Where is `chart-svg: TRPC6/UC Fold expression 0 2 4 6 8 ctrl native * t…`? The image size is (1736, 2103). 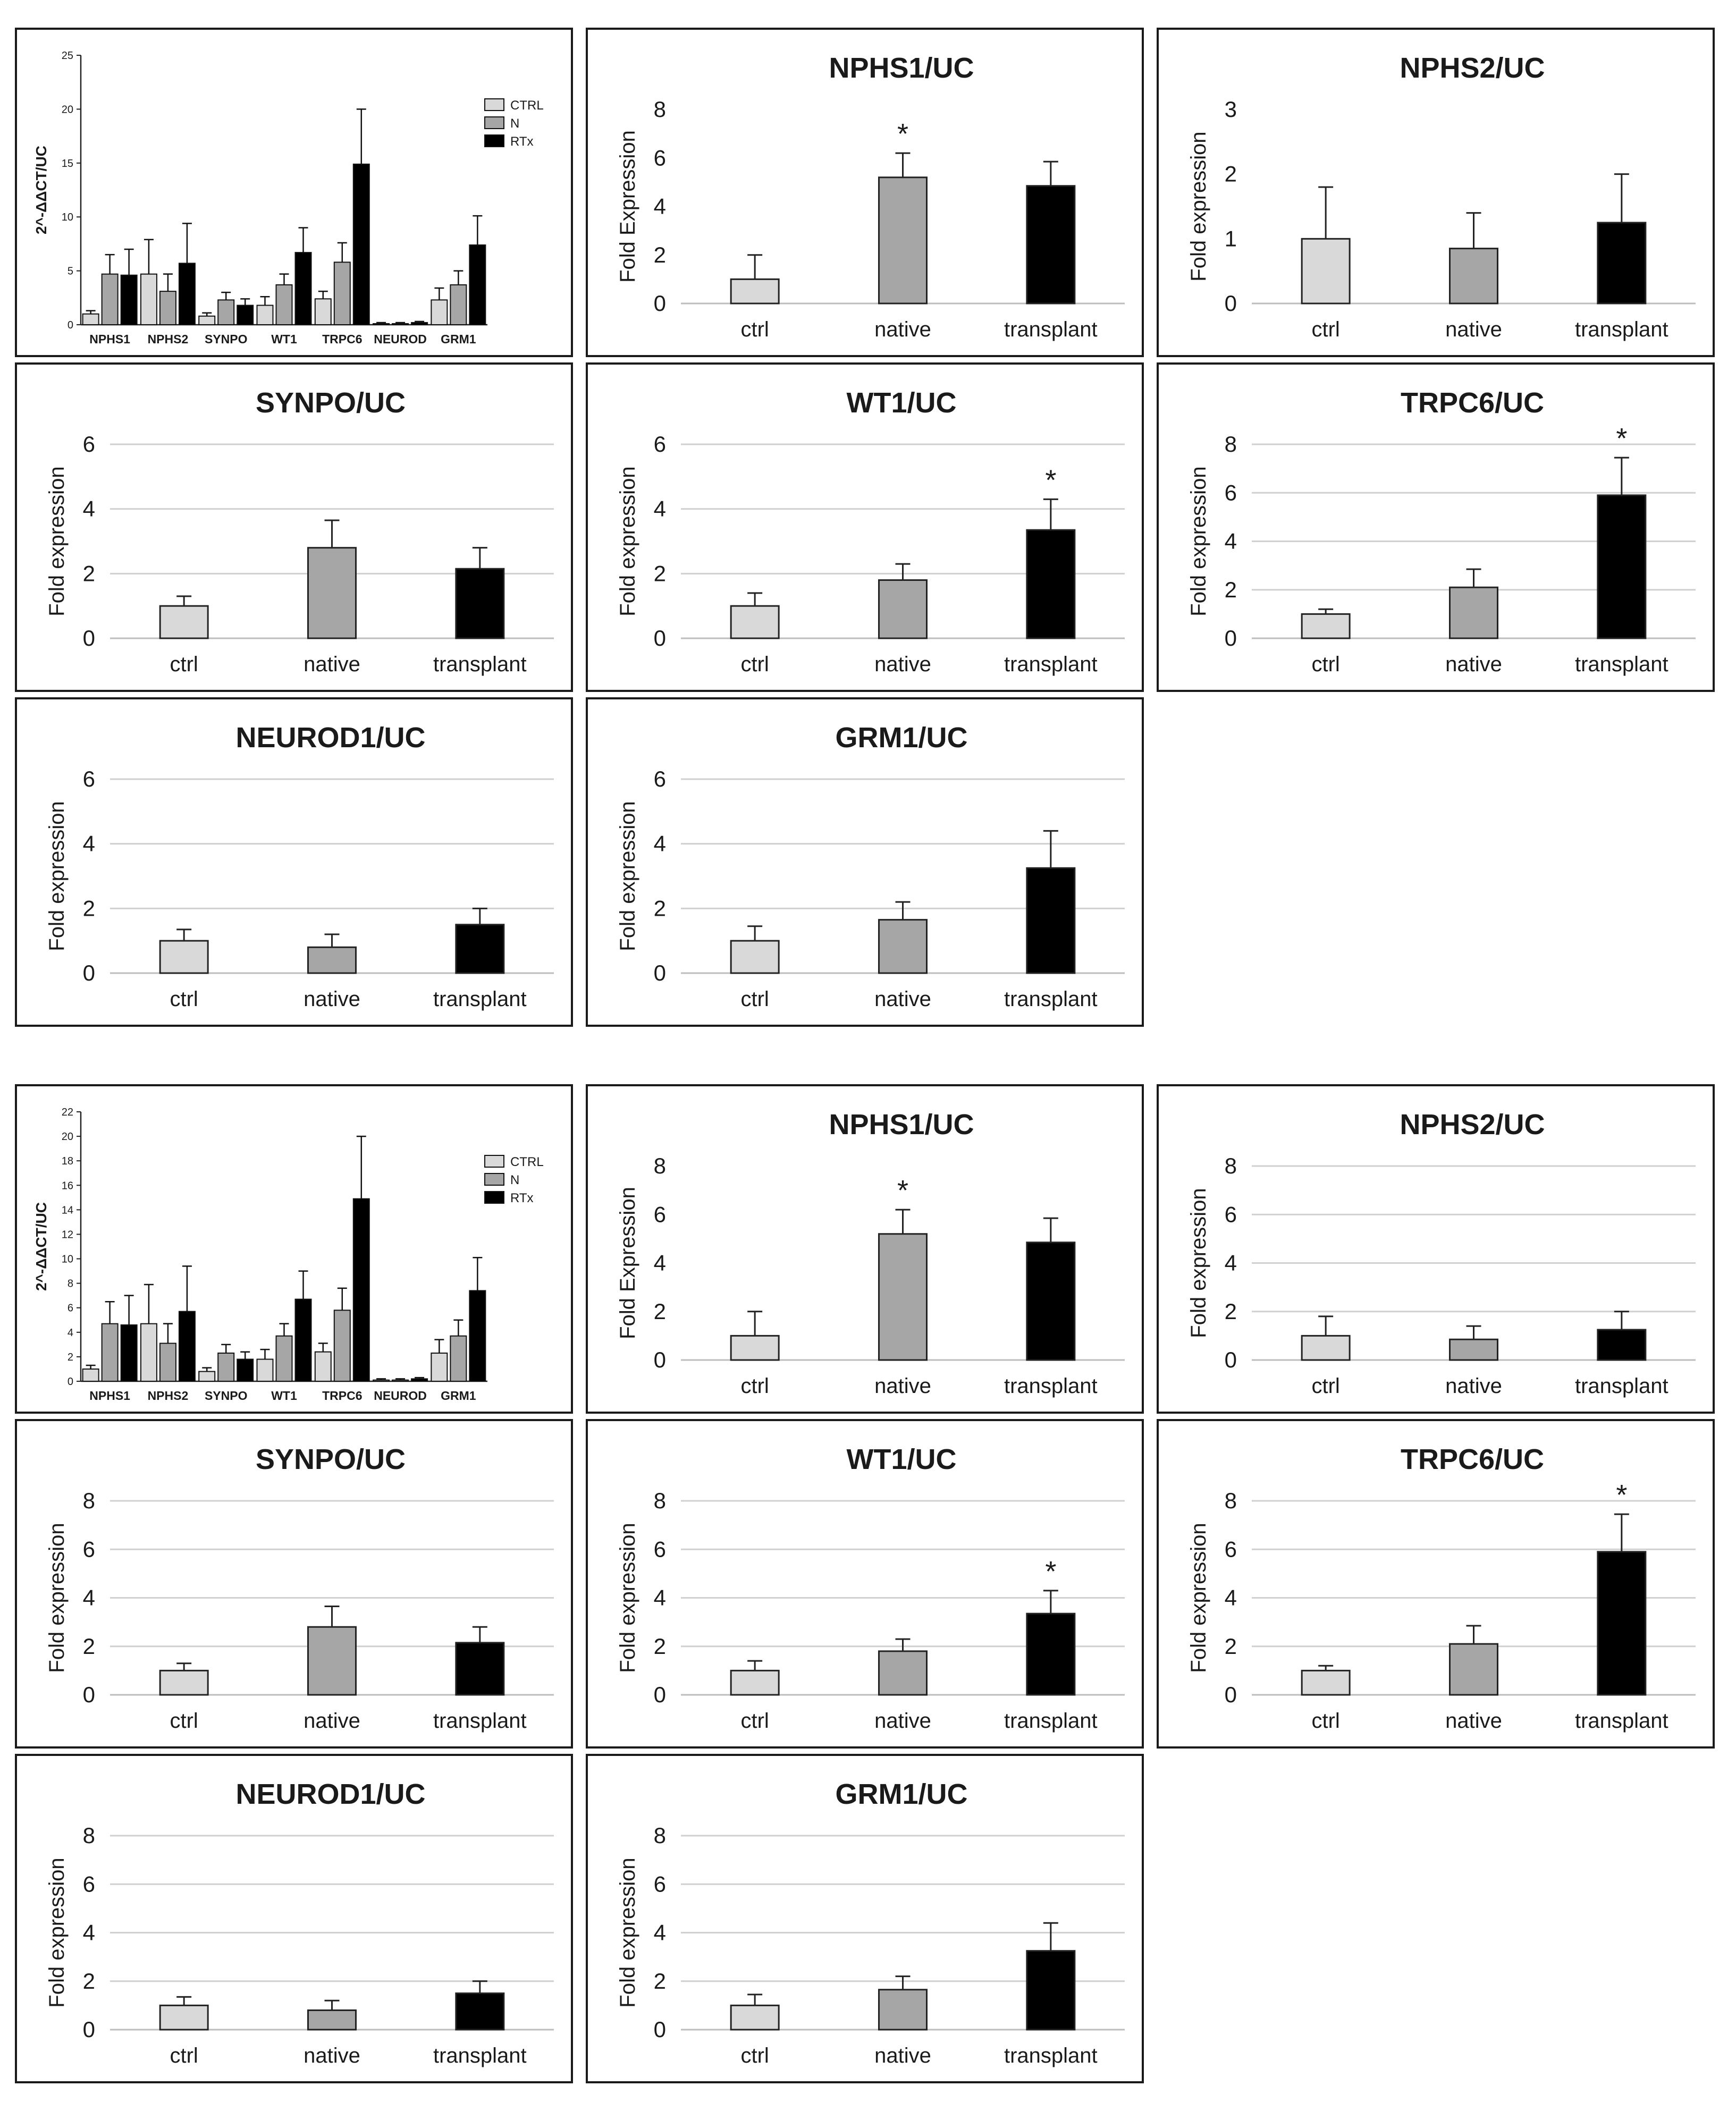
chart-svg: TRPC6/UC Fold expression 0 2 4 6 8 ctrl native * t… is located at coordinates (1441, 1588).